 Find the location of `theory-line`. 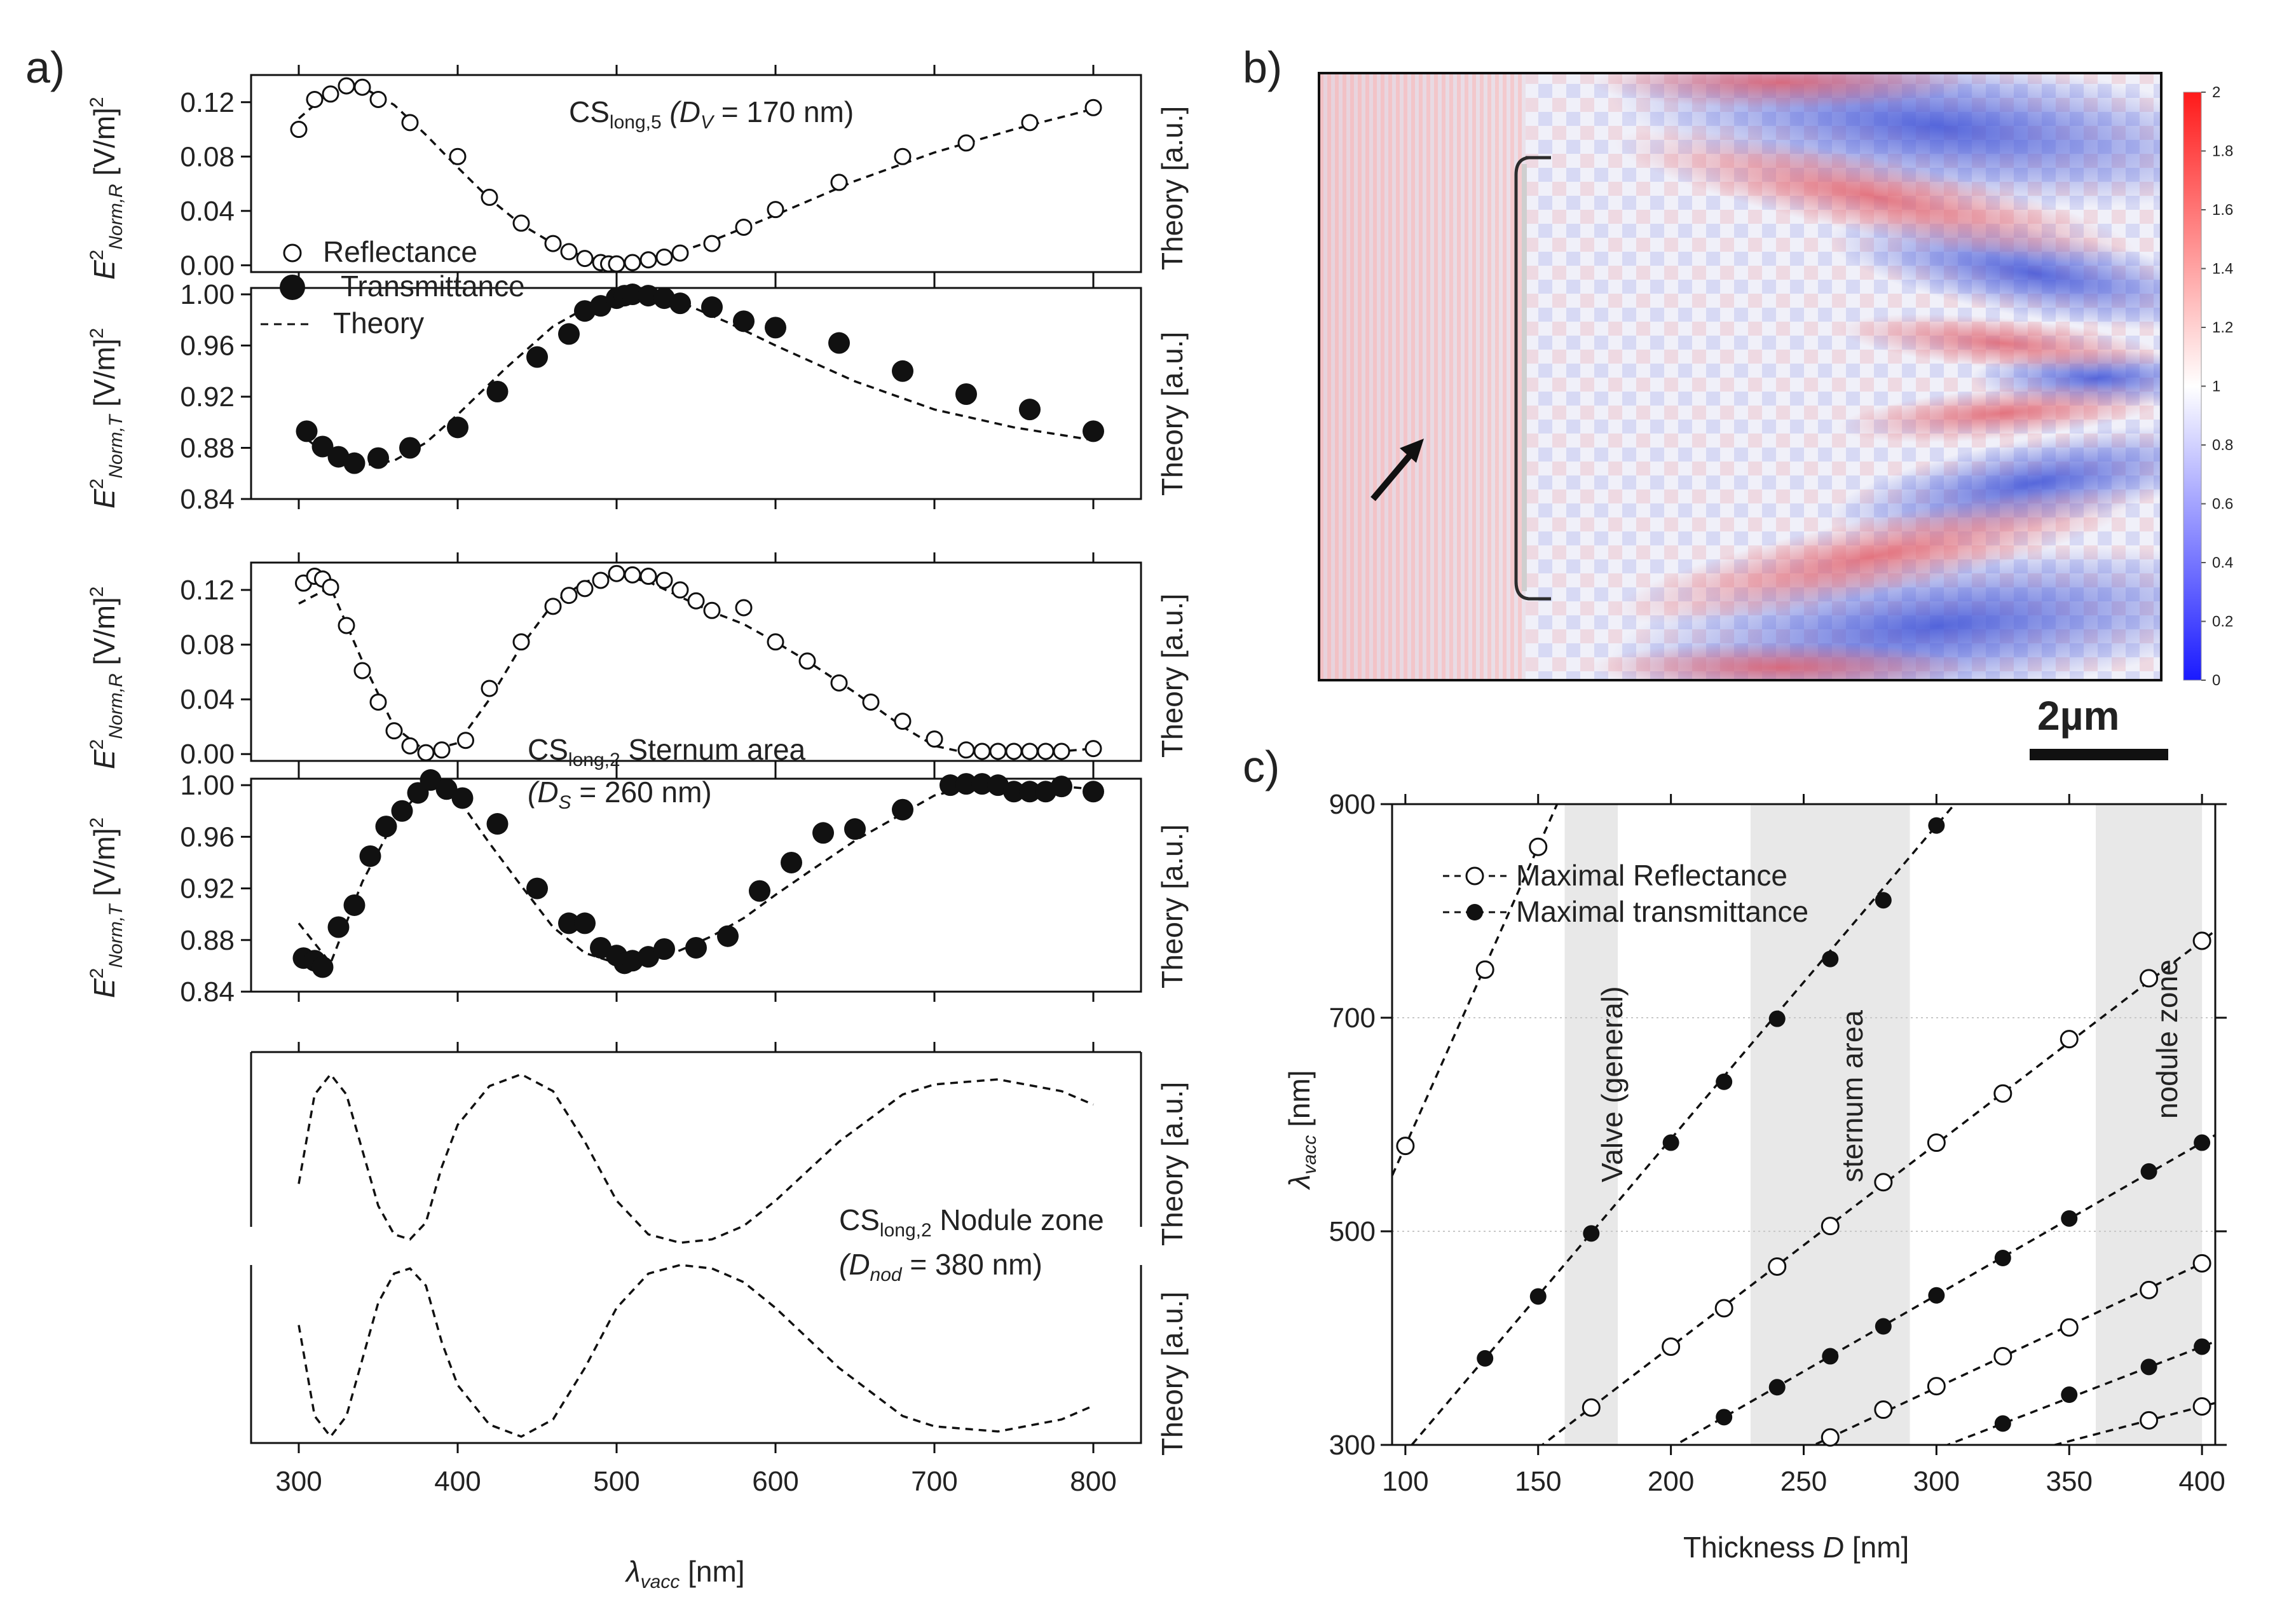

theory-line is located at coordinates (696, 175).